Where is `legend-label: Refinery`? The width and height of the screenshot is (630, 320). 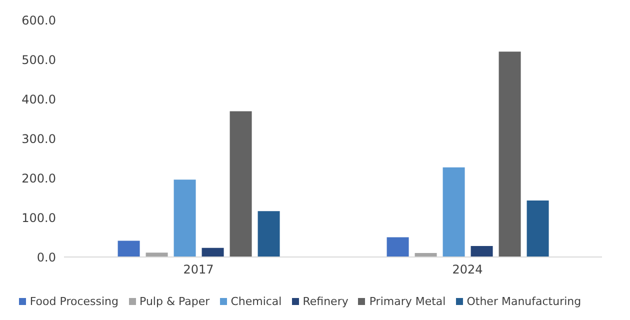 legend-label: Refinery is located at coordinates (325, 301).